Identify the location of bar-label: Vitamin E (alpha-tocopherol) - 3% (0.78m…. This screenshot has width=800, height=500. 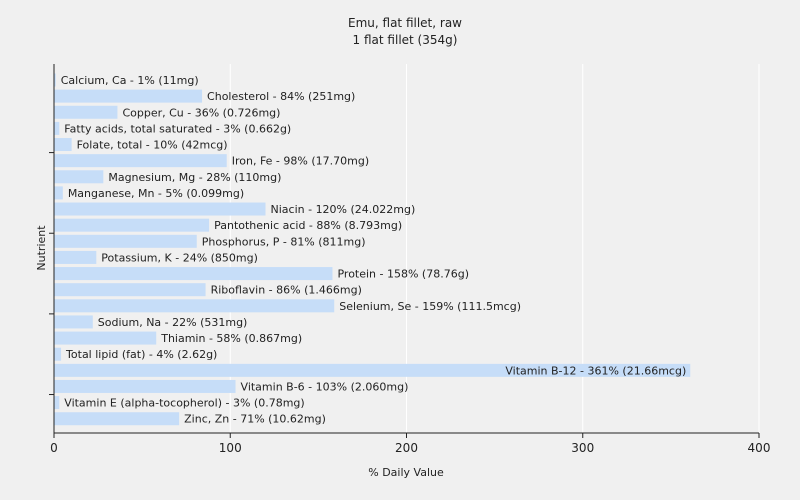
(184, 403).